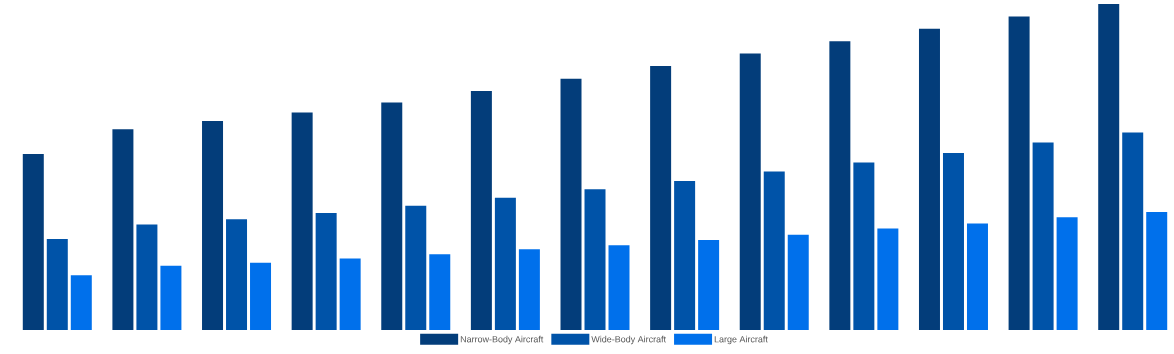 The width and height of the screenshot is (1174, 354). I want to click on legend-label: Narrow-Body Aircraft, so click(502, 340).